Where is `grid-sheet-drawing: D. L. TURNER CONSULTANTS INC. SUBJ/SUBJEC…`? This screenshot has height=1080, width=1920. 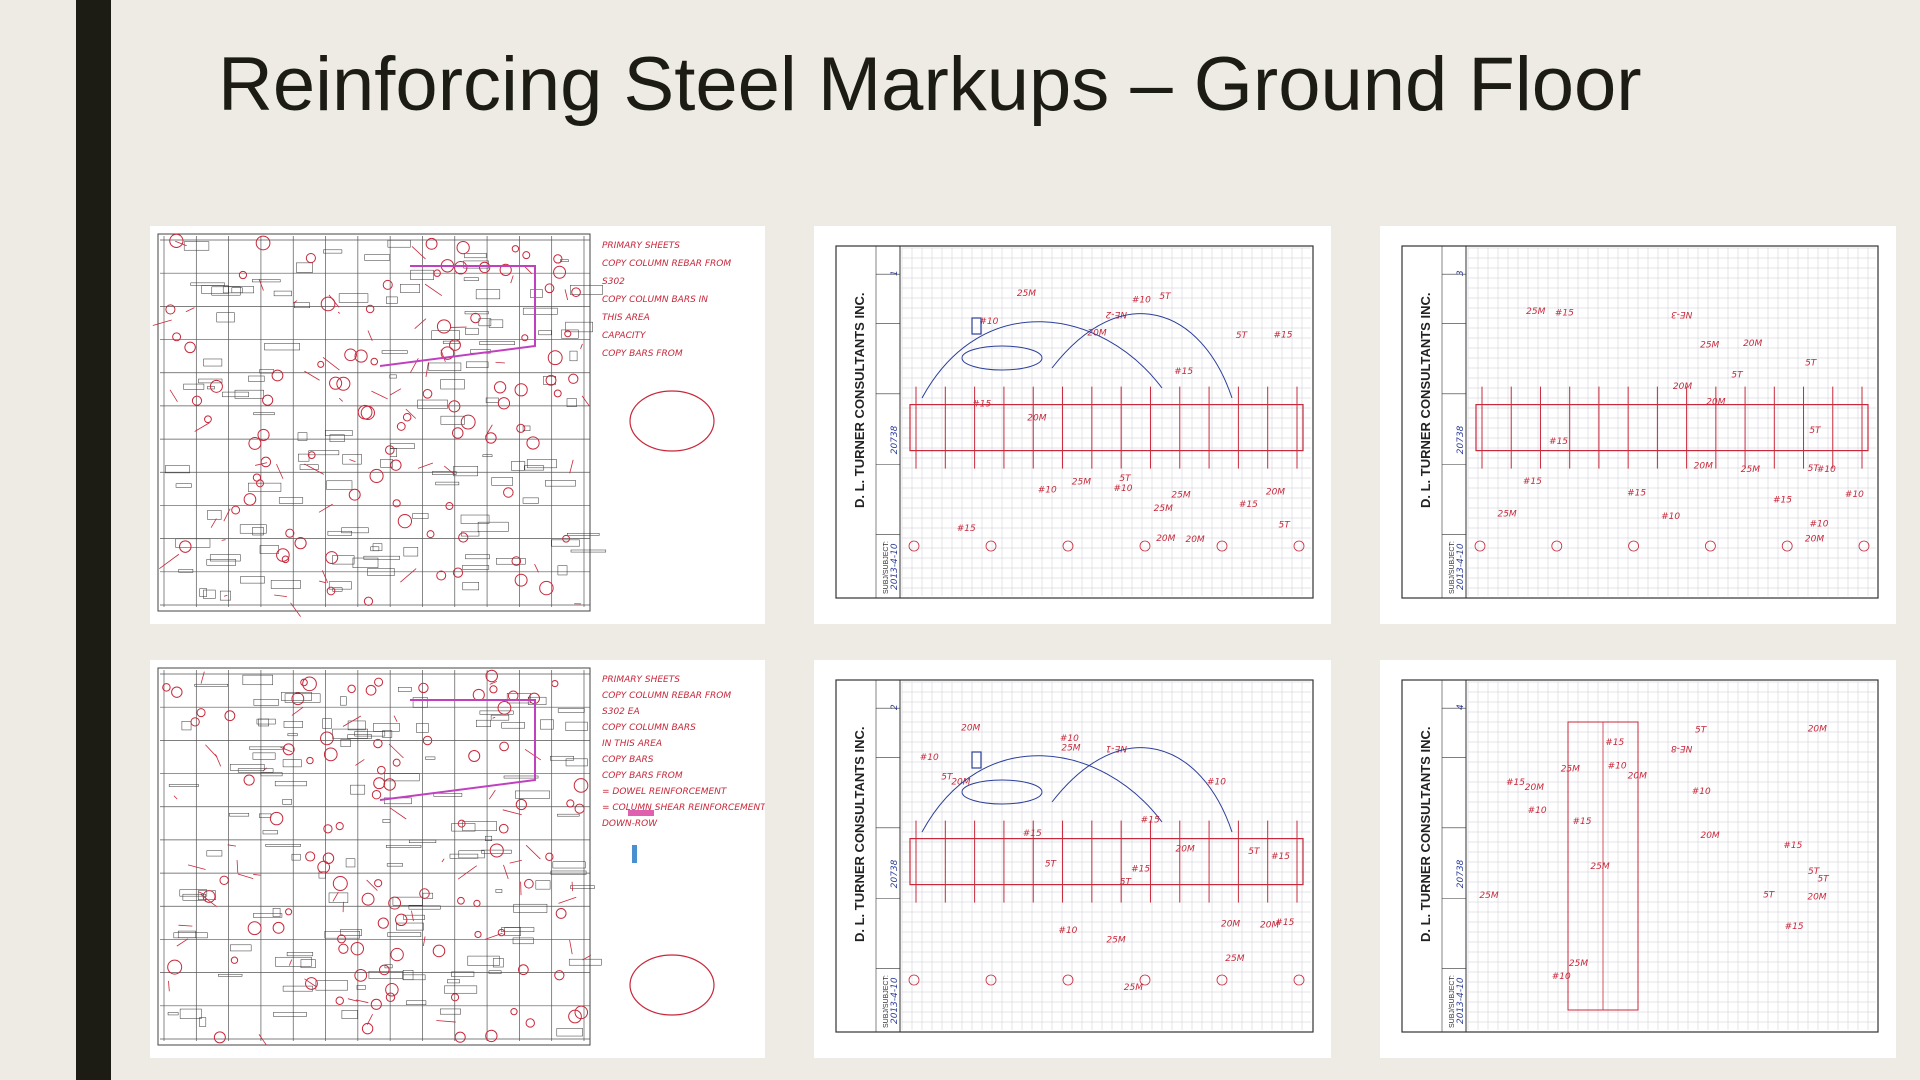
grid-sheet-drawing: D. L. TURNER CONSULTANTS INC. SUBJ/SUBJEC… is located at coordinates (1074, 422).